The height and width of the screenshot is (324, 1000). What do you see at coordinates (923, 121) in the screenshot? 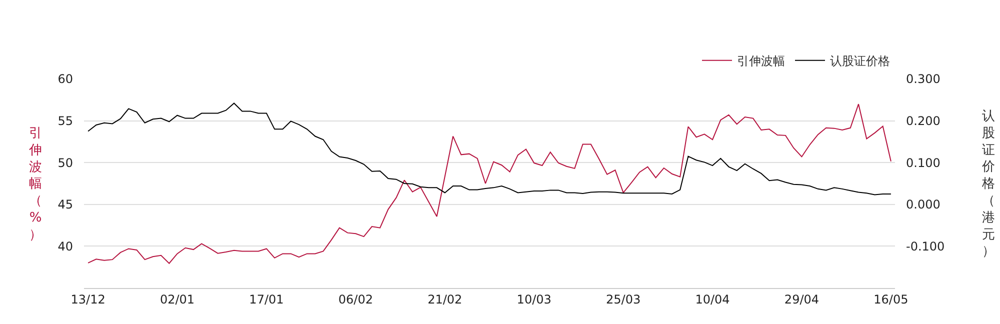
I see `y2-tick-label: 0.200` at bounding box center [923, 121].